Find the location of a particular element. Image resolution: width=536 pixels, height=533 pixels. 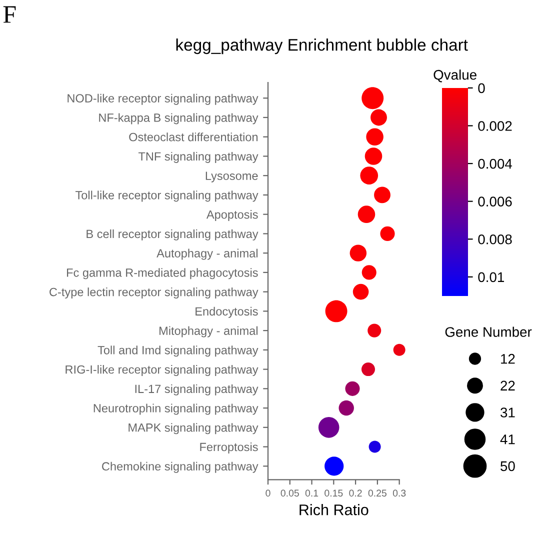

y-tick-label: Toll and Imd signaling pathway is located at coordinates (178, 351).